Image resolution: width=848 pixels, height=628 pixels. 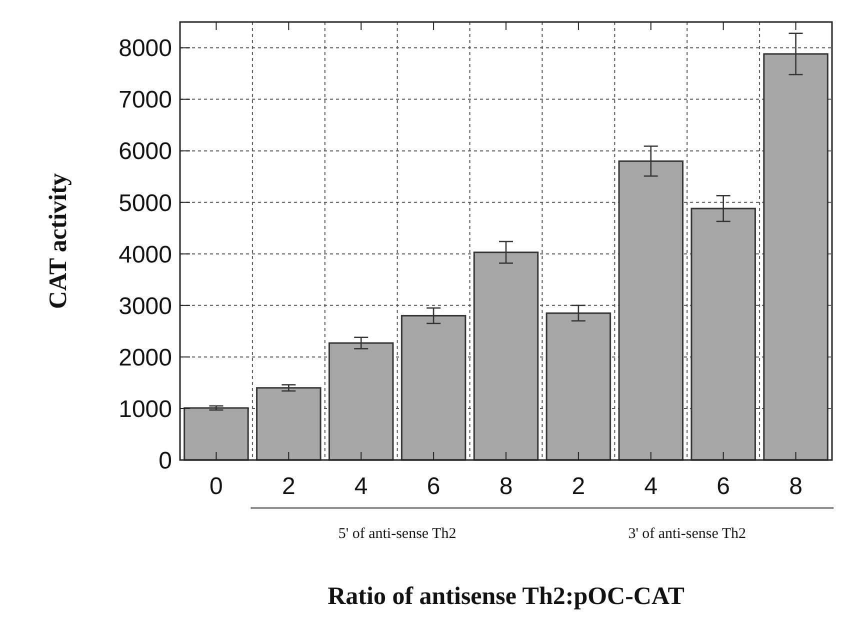 What do you see at coordinates (687, 534) in the screenshot?
I see `text: 3' of anti-sense Th2` at bounding box center [687, 534].